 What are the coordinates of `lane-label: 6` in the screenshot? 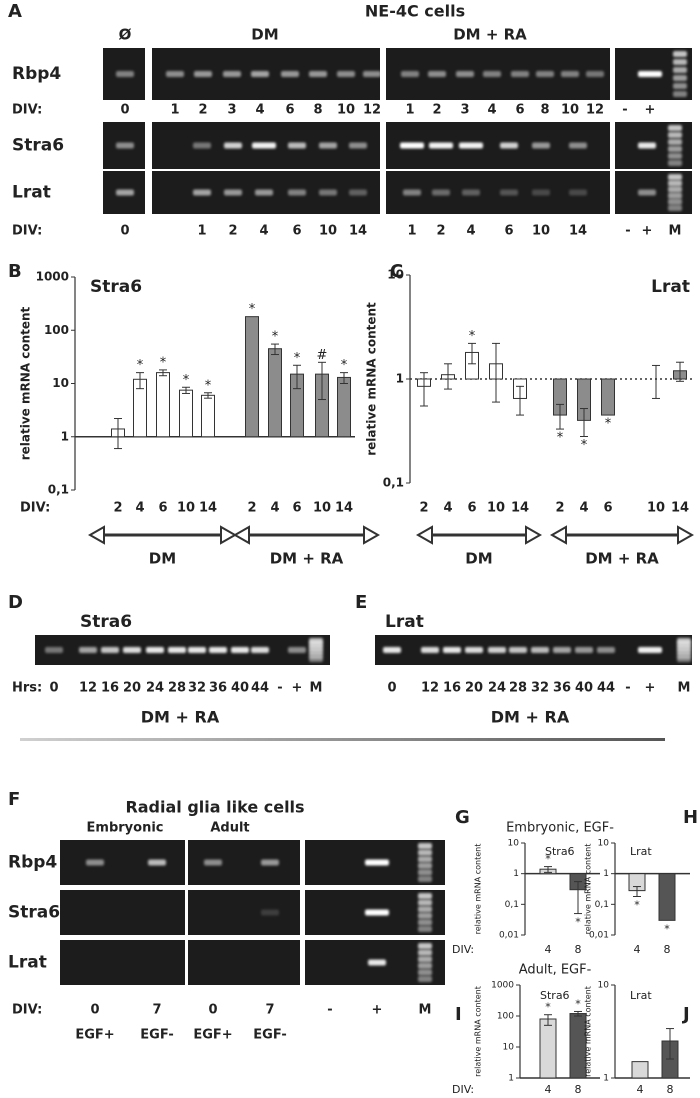 It's located at (296, 231).